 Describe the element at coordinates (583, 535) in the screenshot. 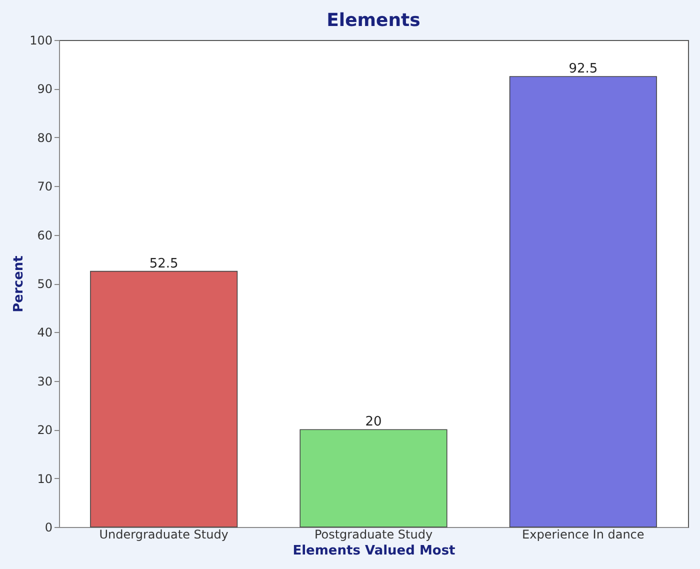

I see `x-tick-label: Experience In dance` at that location.